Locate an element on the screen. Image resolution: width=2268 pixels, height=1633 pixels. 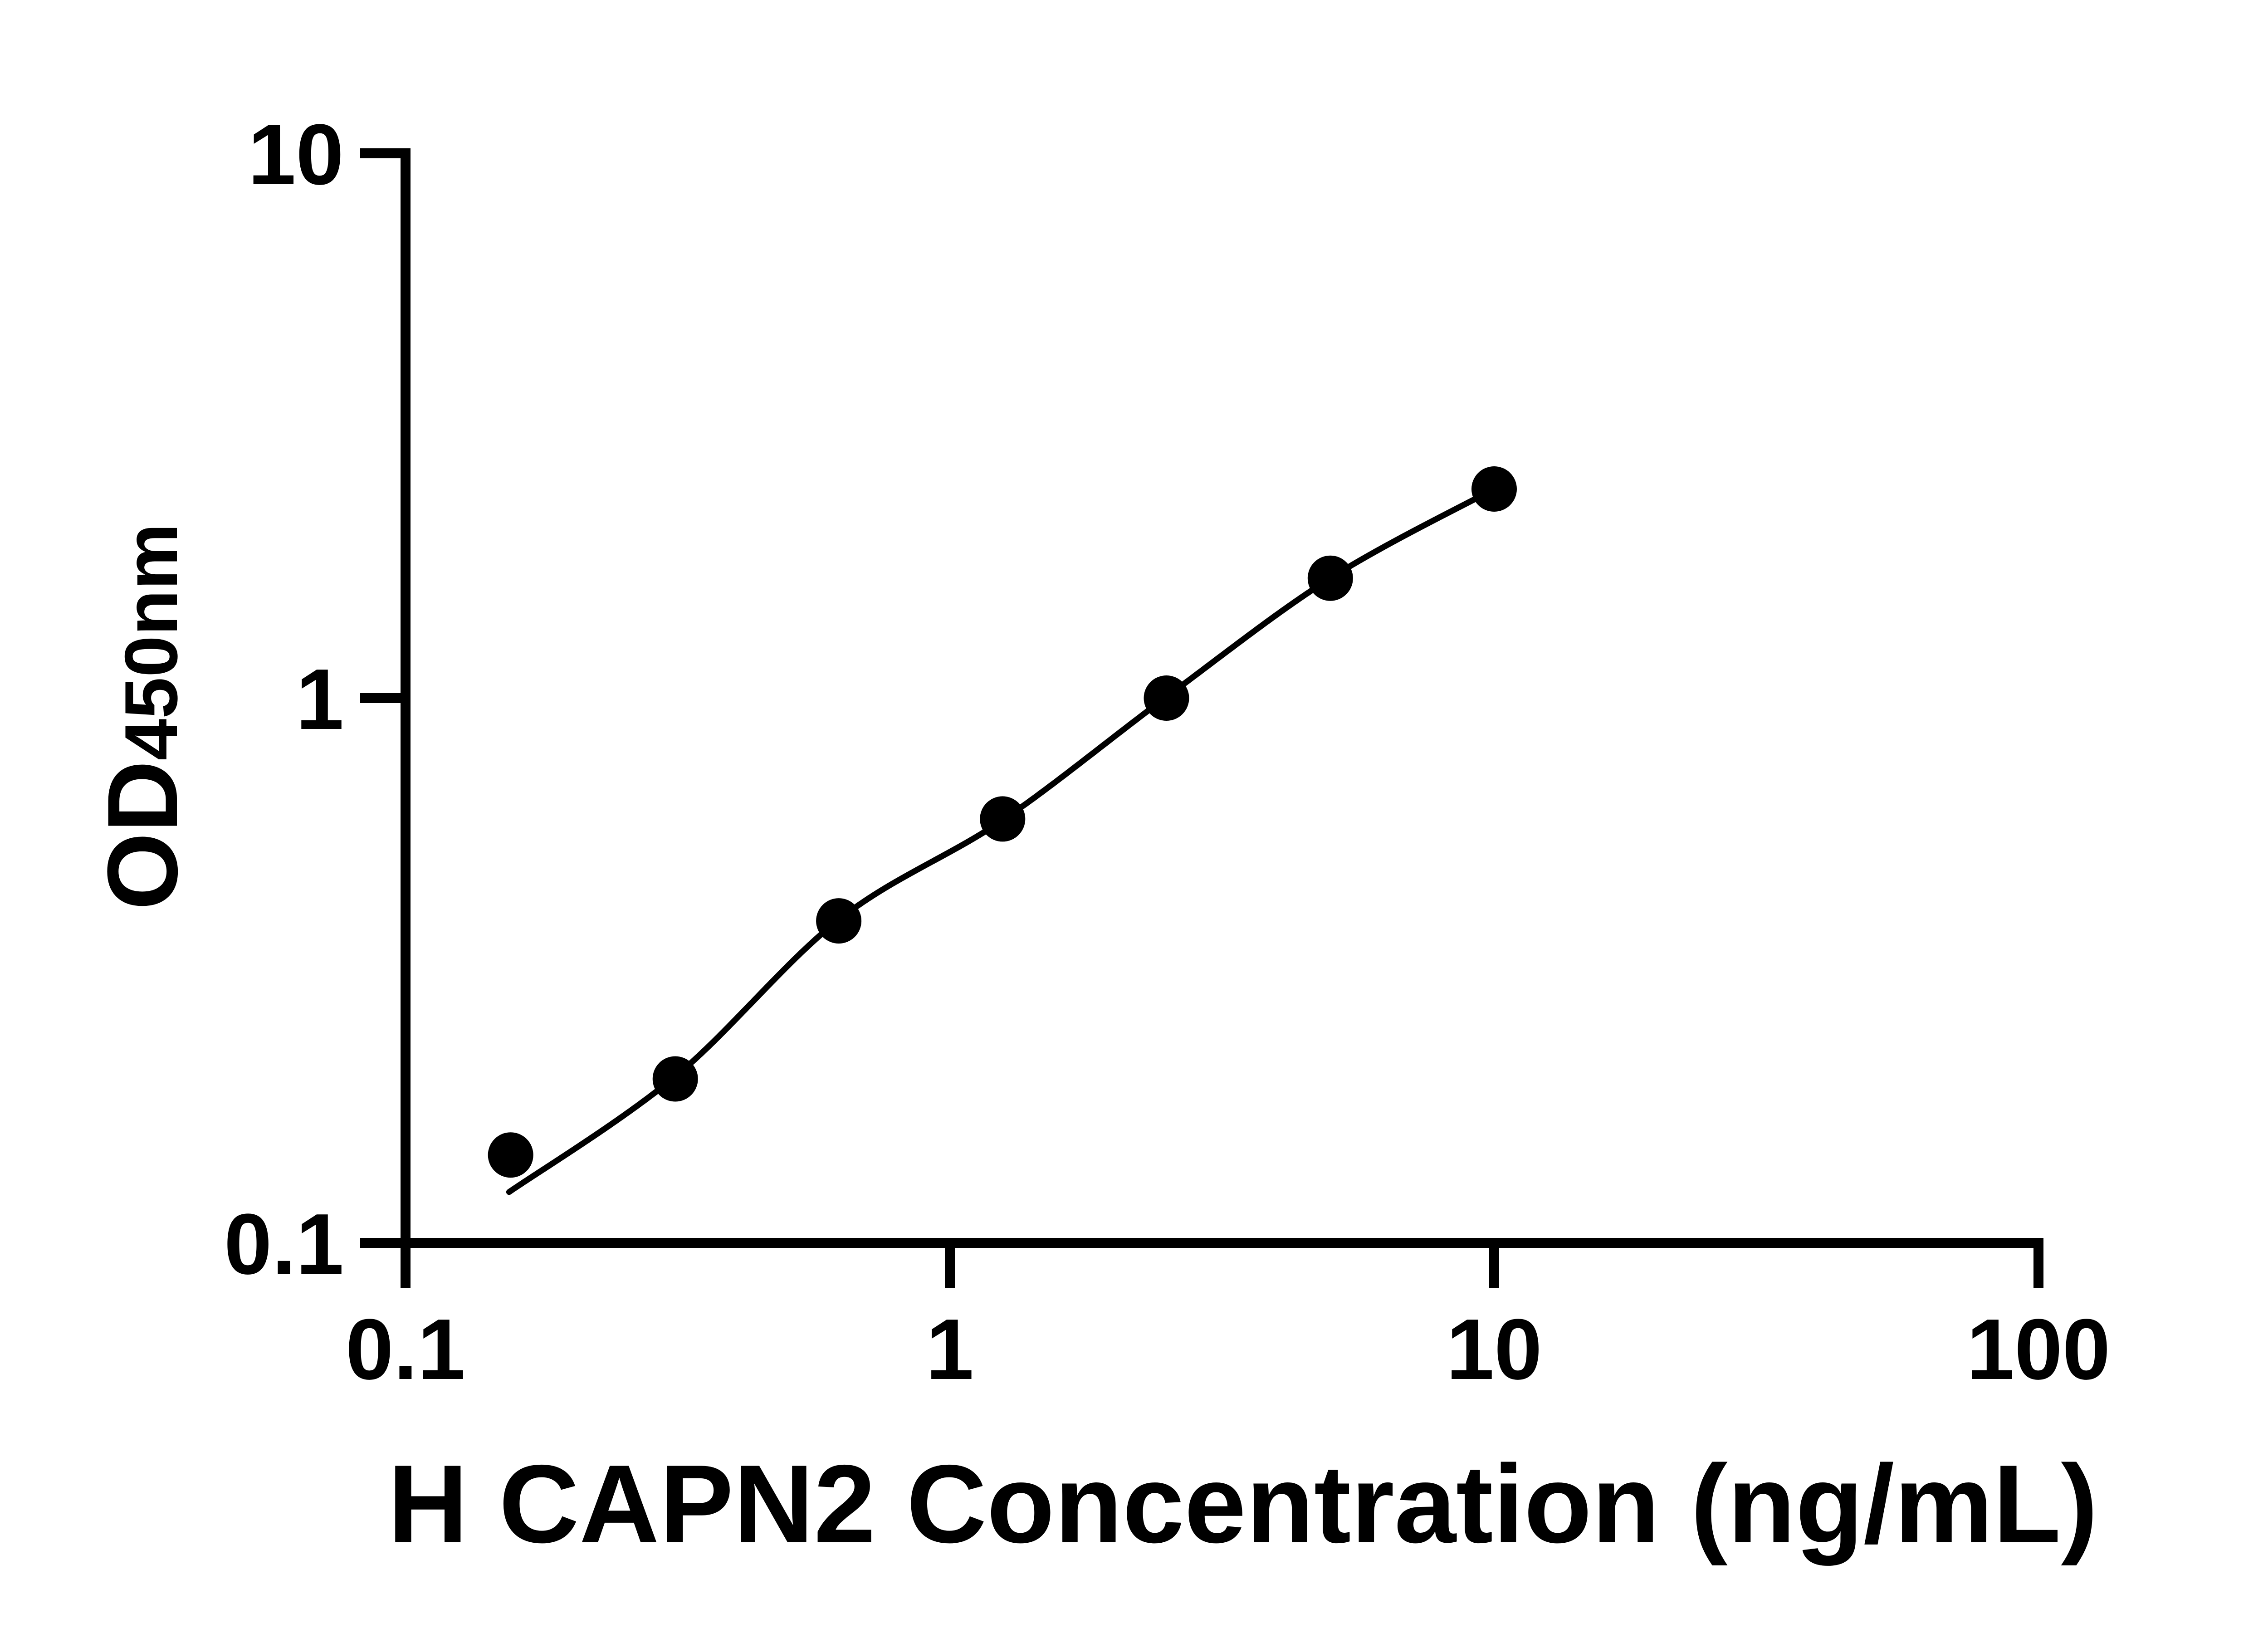
x-tick-label: 10 is located at coordinates (1494, 1349).